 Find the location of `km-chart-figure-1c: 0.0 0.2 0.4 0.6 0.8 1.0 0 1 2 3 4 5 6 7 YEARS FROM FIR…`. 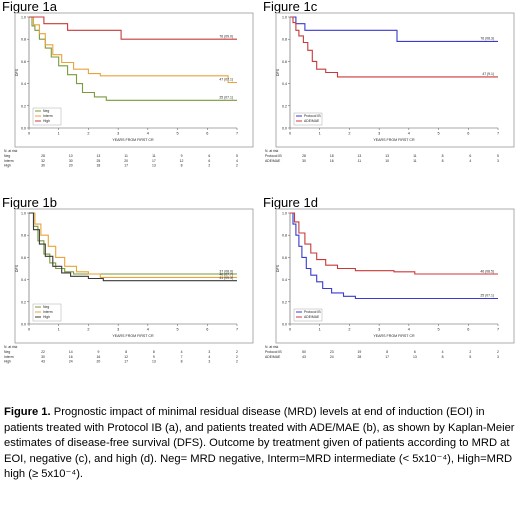

km-chart-figure-1c: 0.0 0.2 0.4 0.6 0.8 1.0 0 1 2 3 4 5 6 7 YEARS FROM FIR… is located at coordinates (390, 87).